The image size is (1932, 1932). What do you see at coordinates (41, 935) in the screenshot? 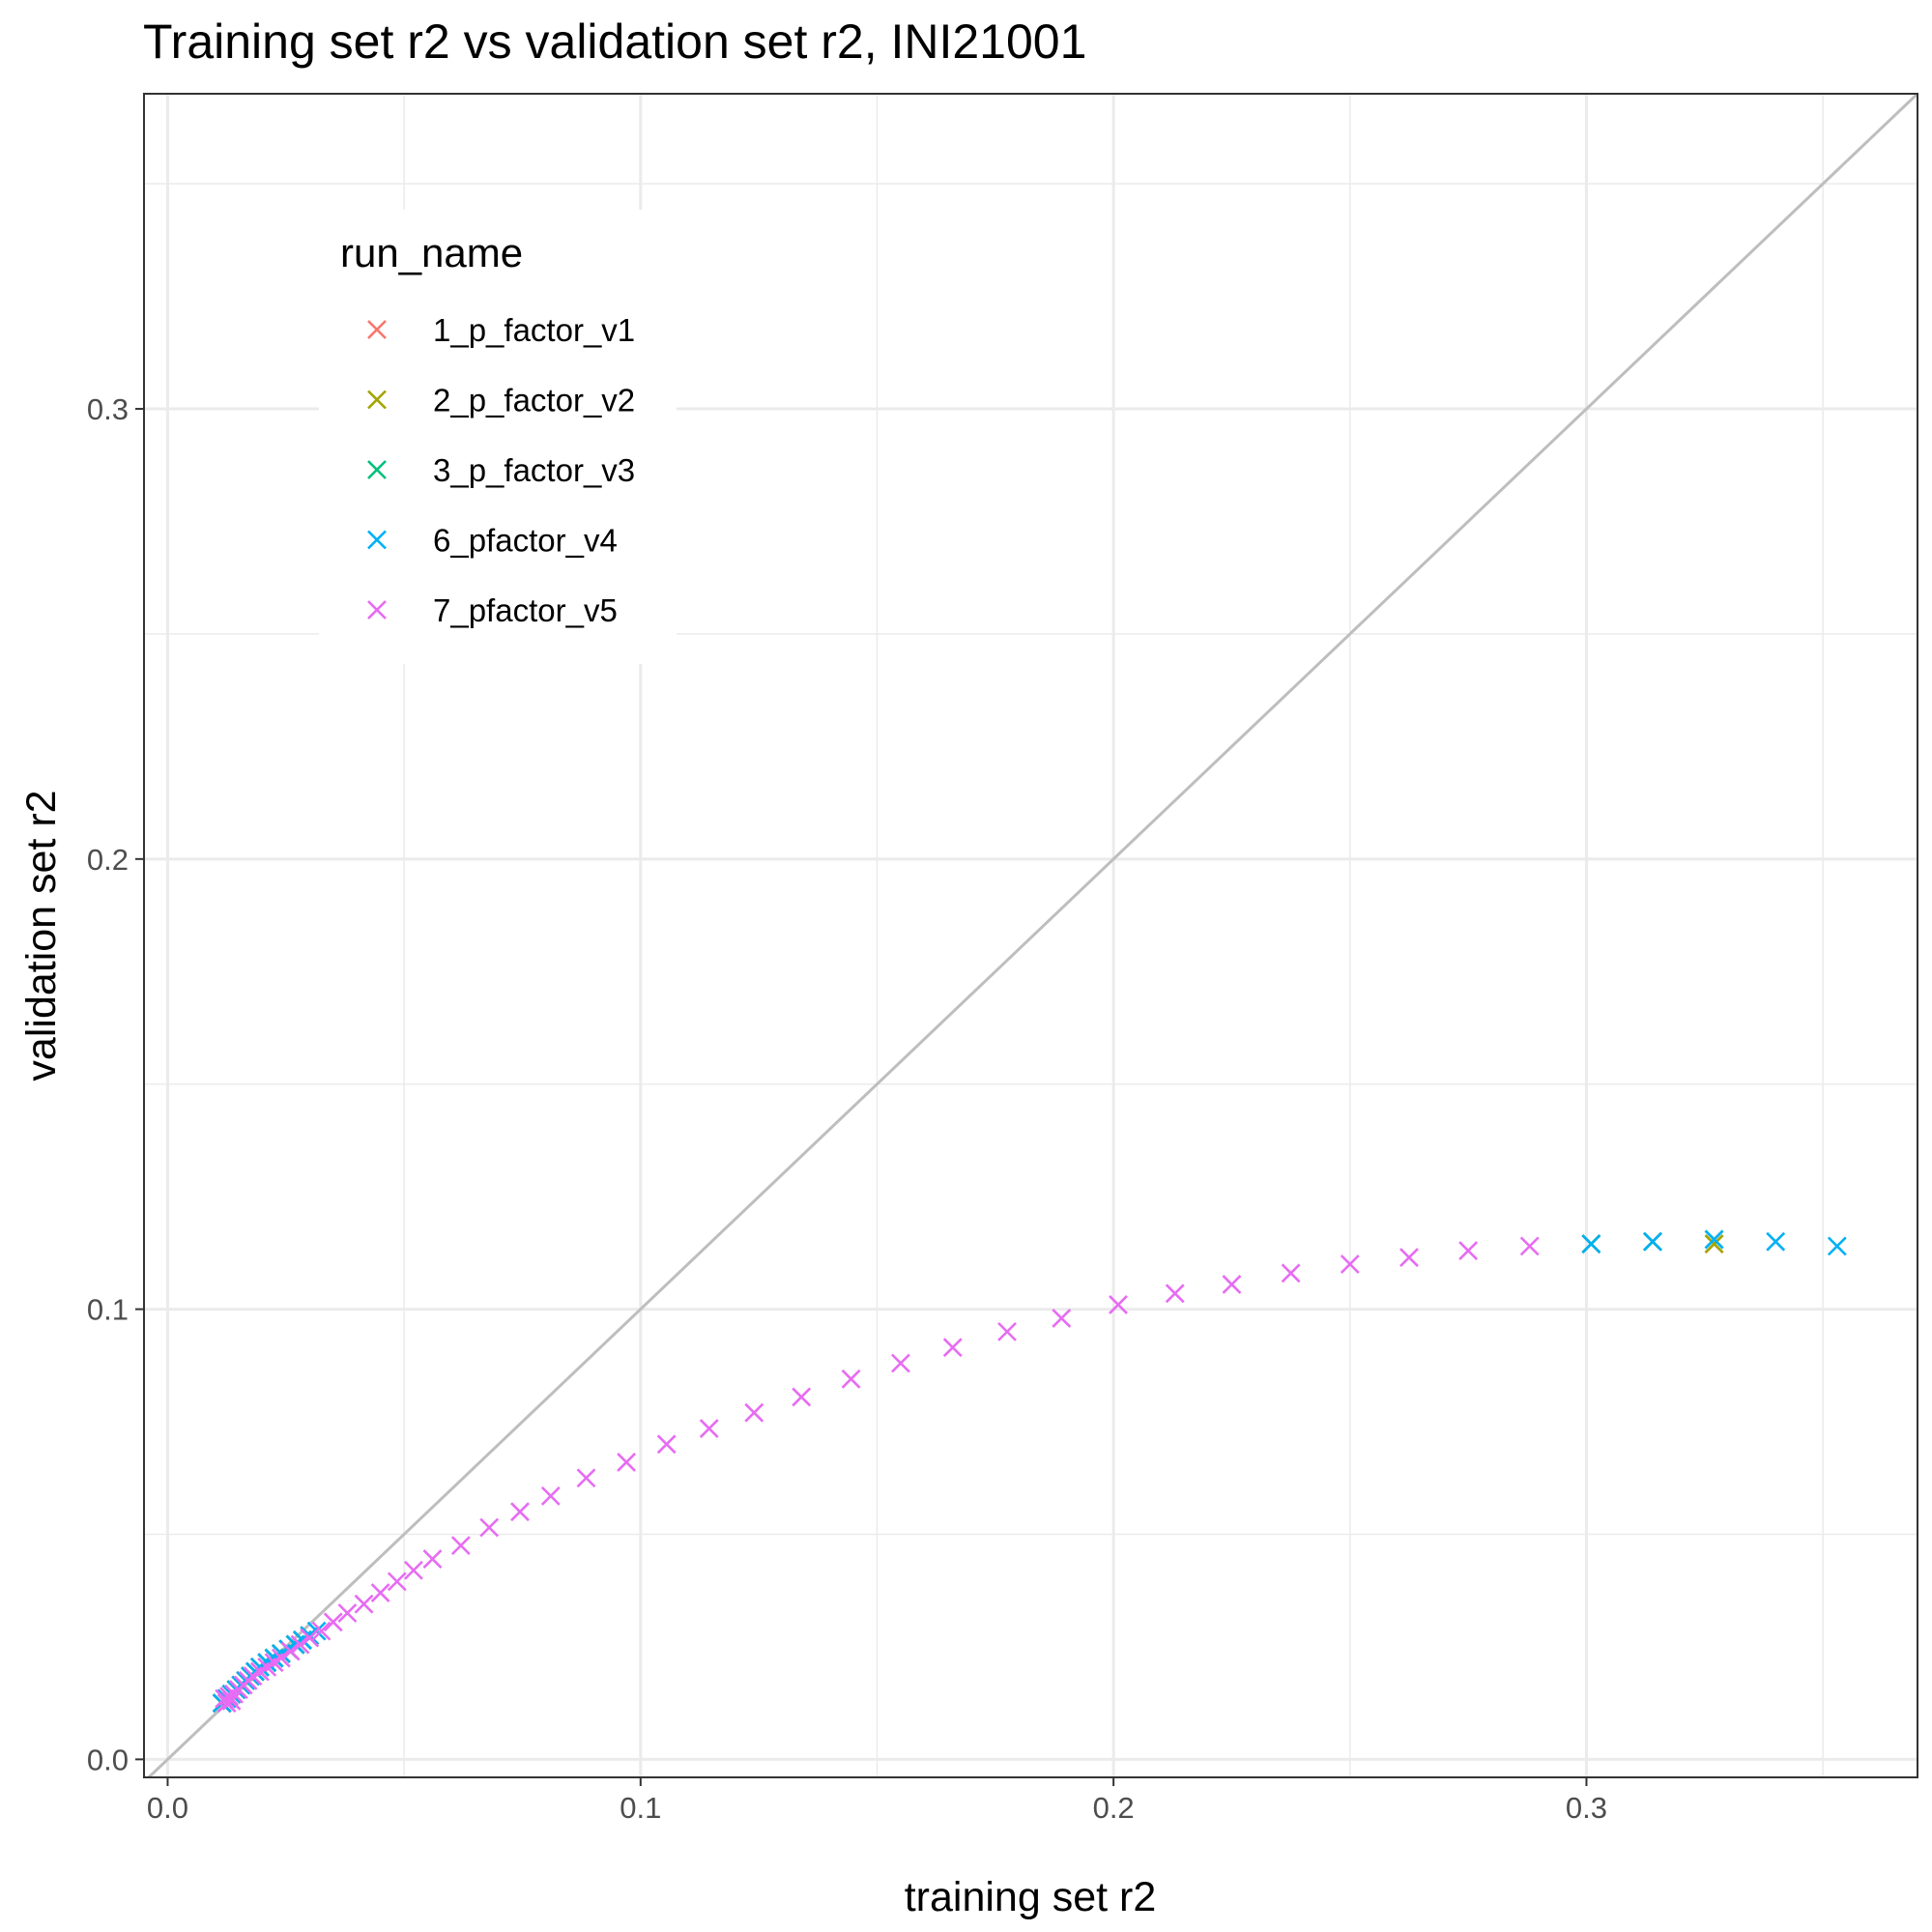
I see `y-axis-label: validation set r2` at bounding box center [41, 935].